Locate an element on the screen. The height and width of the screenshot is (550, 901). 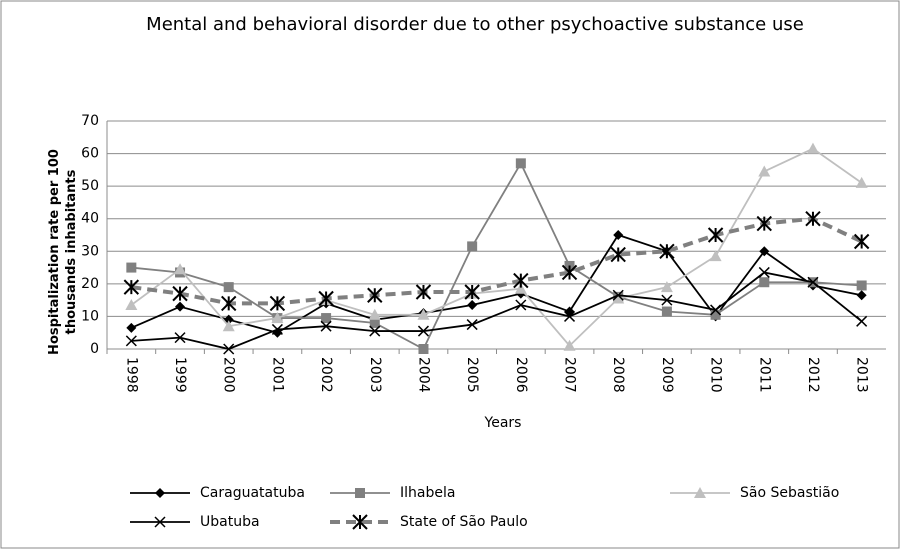
x-tick-label: 2006 is located at coordinates (521, 375).